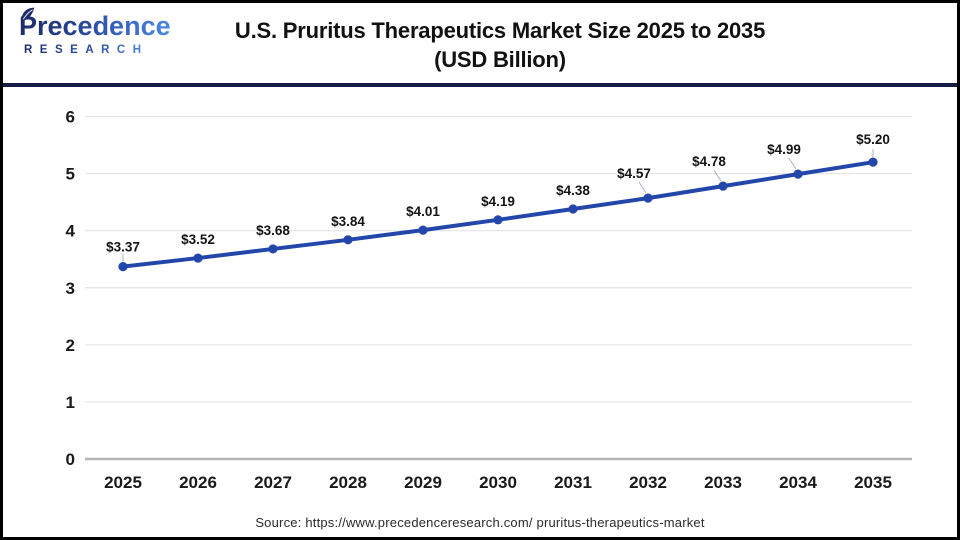 Image resolution: width=960 pixels, height=540 pixels. I want to click on x-tick-label: 2034, so click(798, 482).